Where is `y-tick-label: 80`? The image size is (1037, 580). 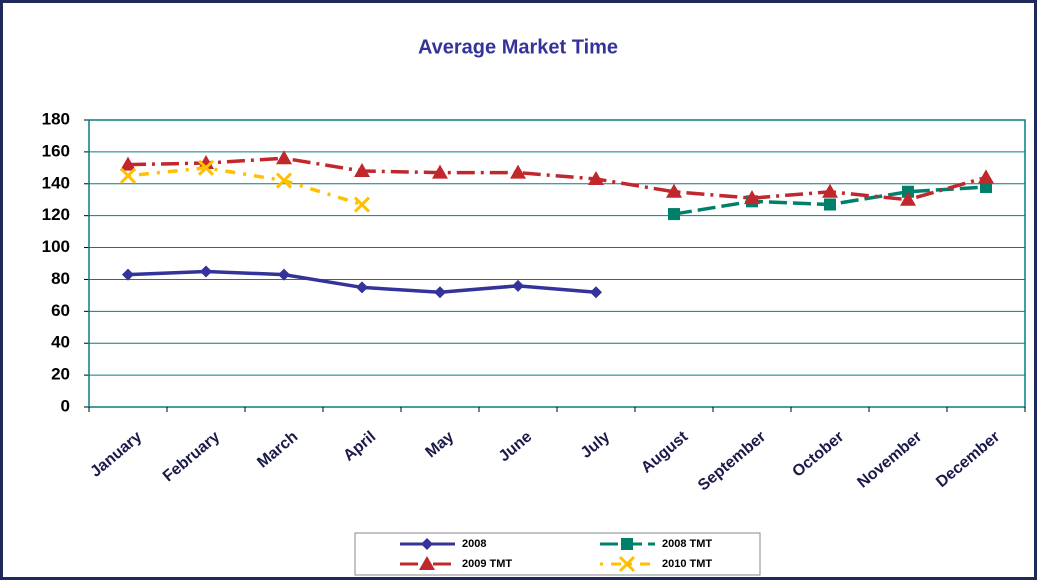 y-tick-label: 80 is located at coordinates (60, 278).